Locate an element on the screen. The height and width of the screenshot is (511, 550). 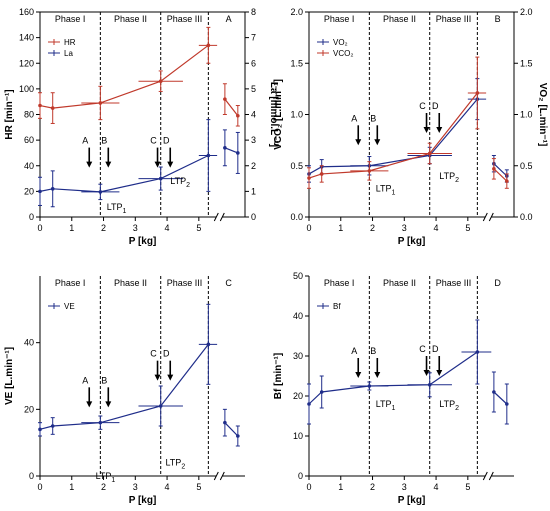
marker-label: C is located at coordinates (422, 349).